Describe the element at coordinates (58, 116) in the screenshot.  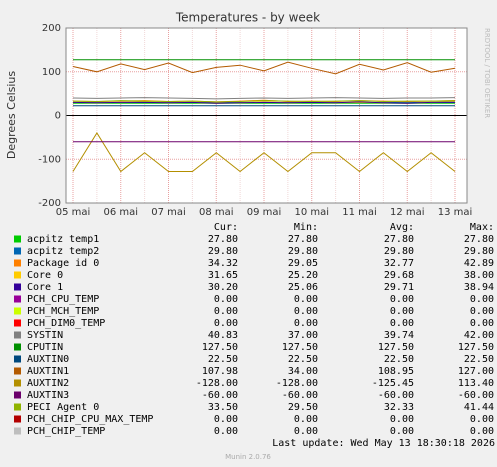
I see `y-tick-label: 0` at that location.